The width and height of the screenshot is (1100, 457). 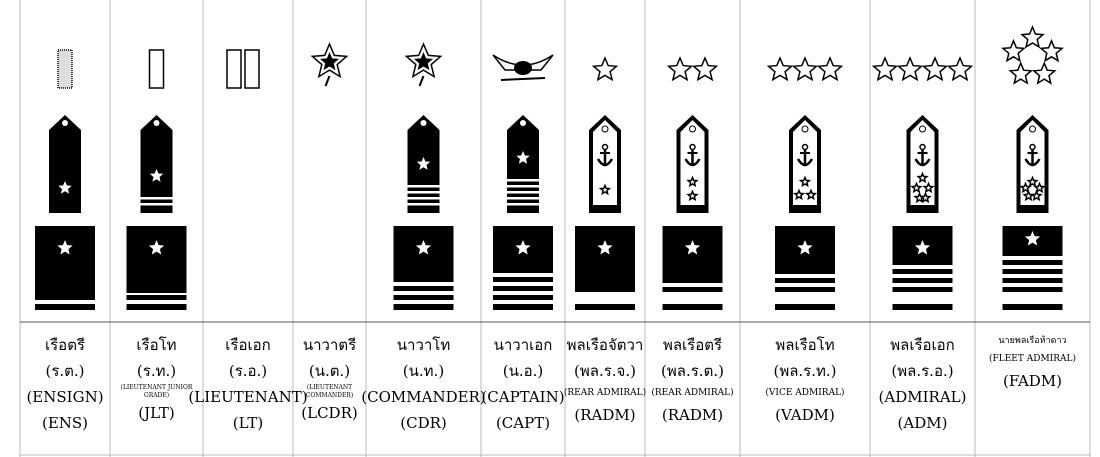 I want to click on rank-line: (CDR), so click(x=423, y=423).